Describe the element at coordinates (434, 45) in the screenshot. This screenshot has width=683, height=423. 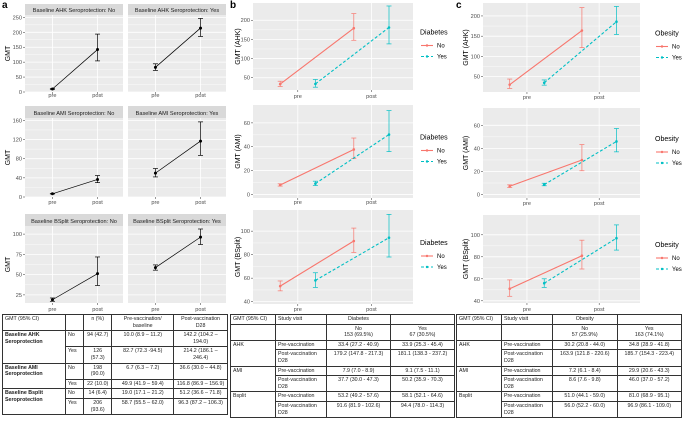
I see `legend: Diabetes No Yes` at that location.